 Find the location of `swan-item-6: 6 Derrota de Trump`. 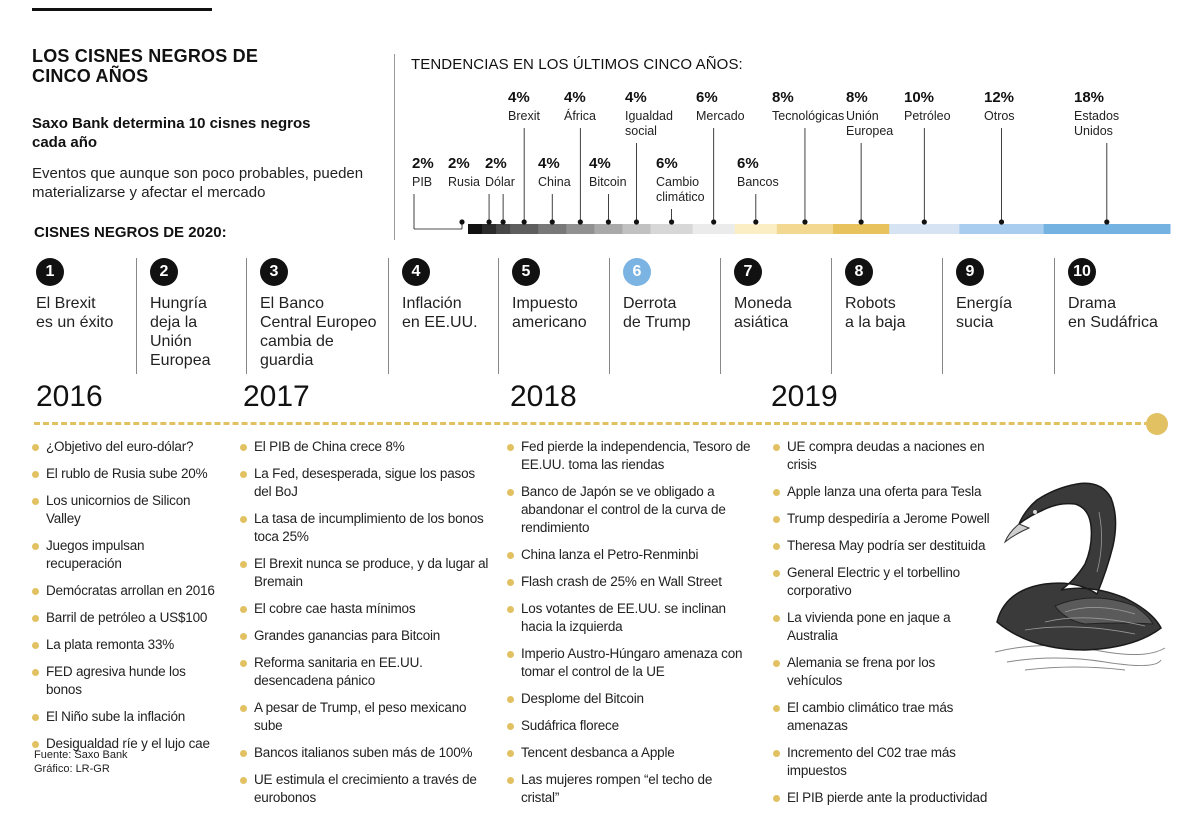

swan-item-6: 6 Derrota de Trump is located at coordinates (657, 318).